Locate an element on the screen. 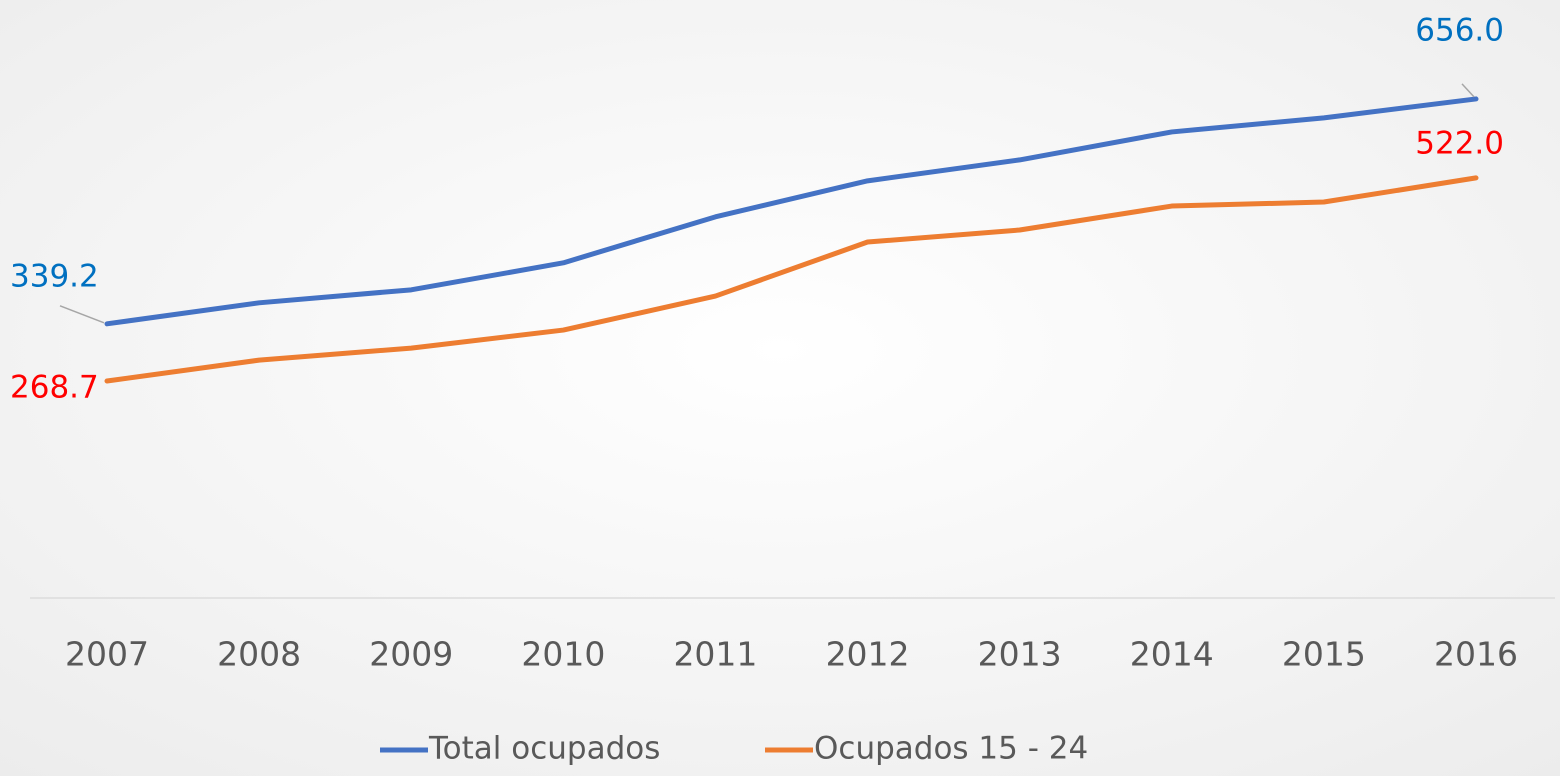  data-label: 522.0 is located at coordinates (1459, 143).